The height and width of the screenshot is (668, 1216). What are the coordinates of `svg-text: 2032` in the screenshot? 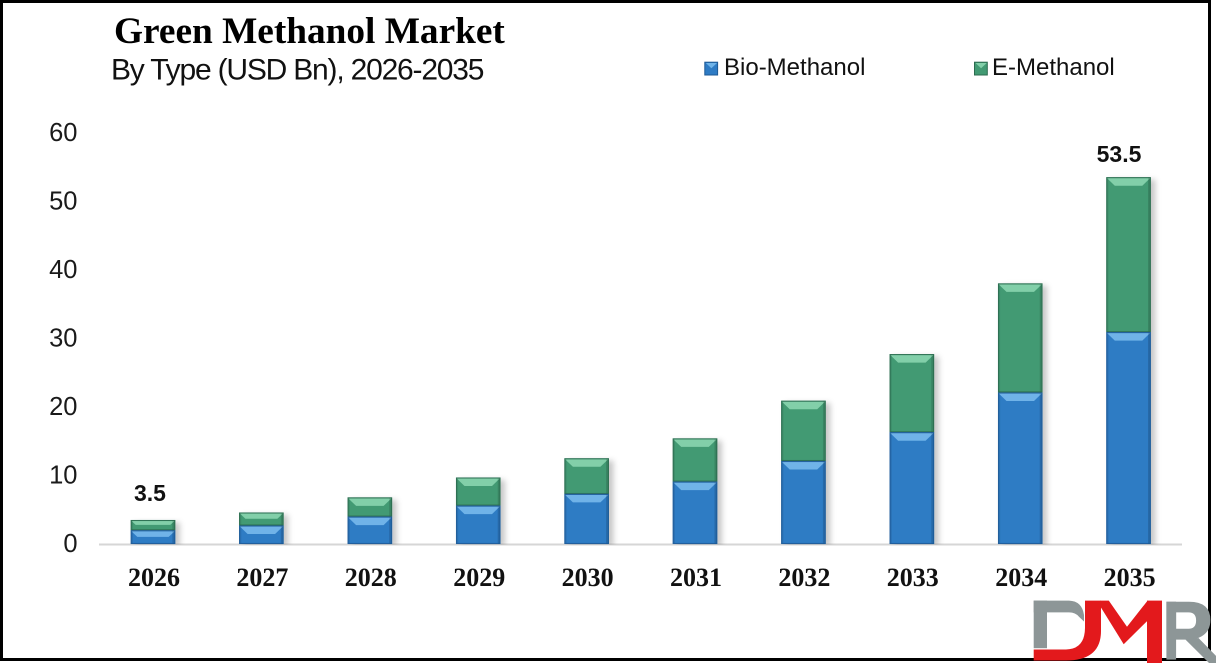 It's located at (804, 577).